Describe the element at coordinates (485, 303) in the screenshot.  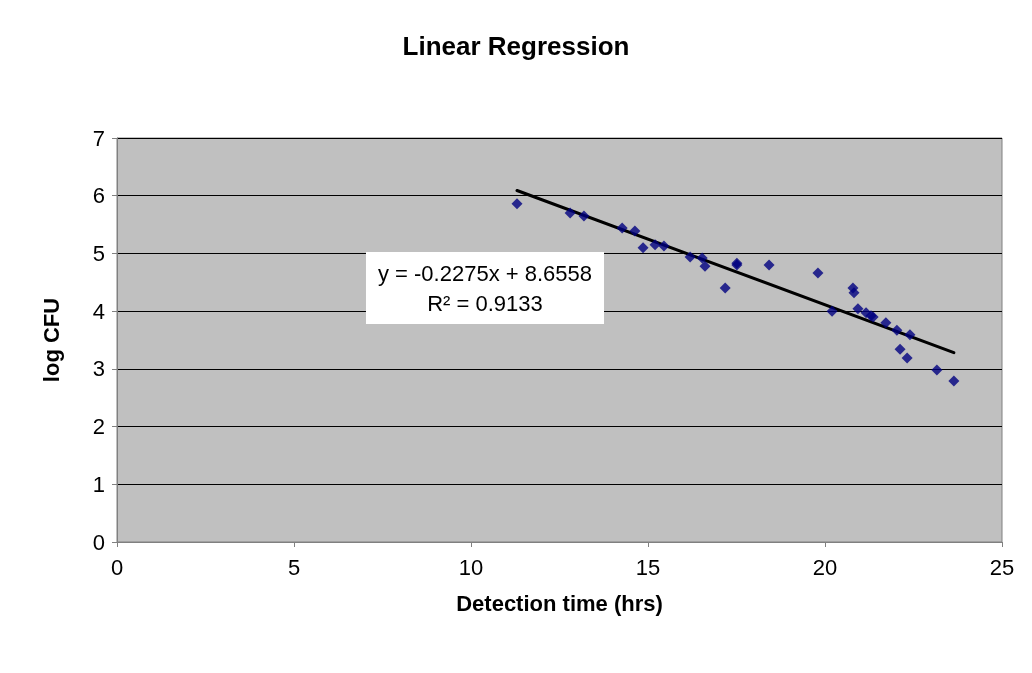
I see `annotation: R² = 0.9133` at that location.